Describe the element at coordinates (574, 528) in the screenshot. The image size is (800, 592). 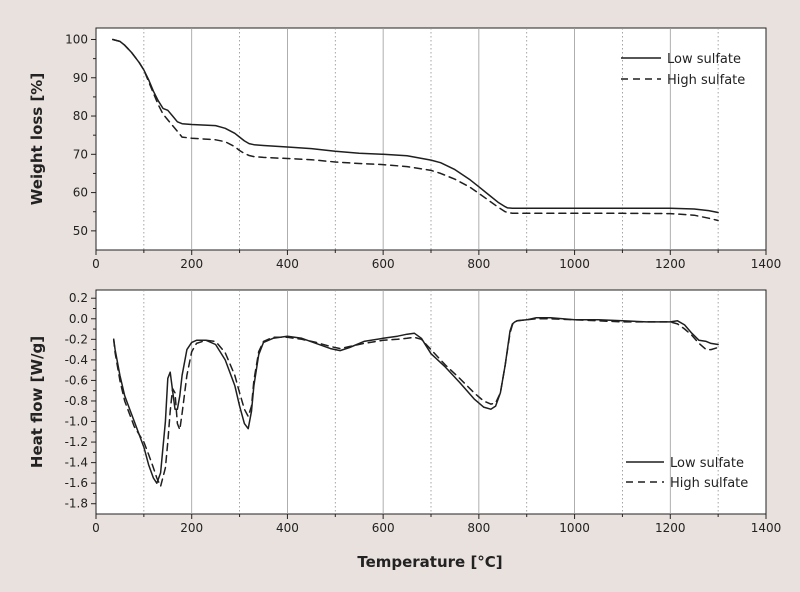
I see `heat-x-tick-label: 1000` at that location.